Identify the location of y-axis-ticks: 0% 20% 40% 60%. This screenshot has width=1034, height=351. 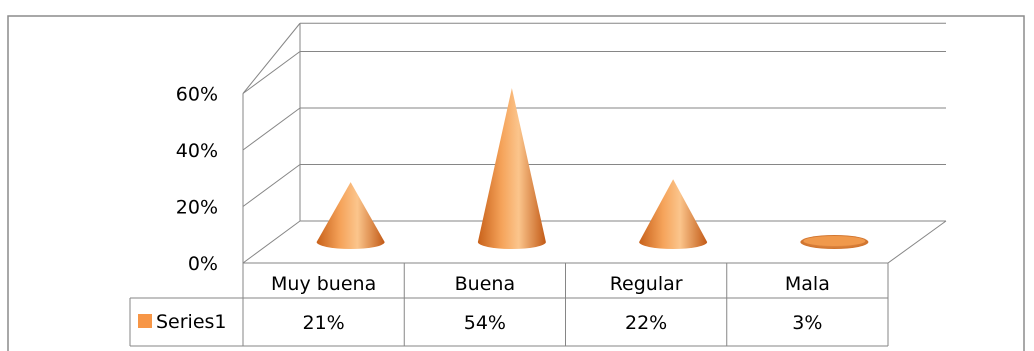
(197, 180).